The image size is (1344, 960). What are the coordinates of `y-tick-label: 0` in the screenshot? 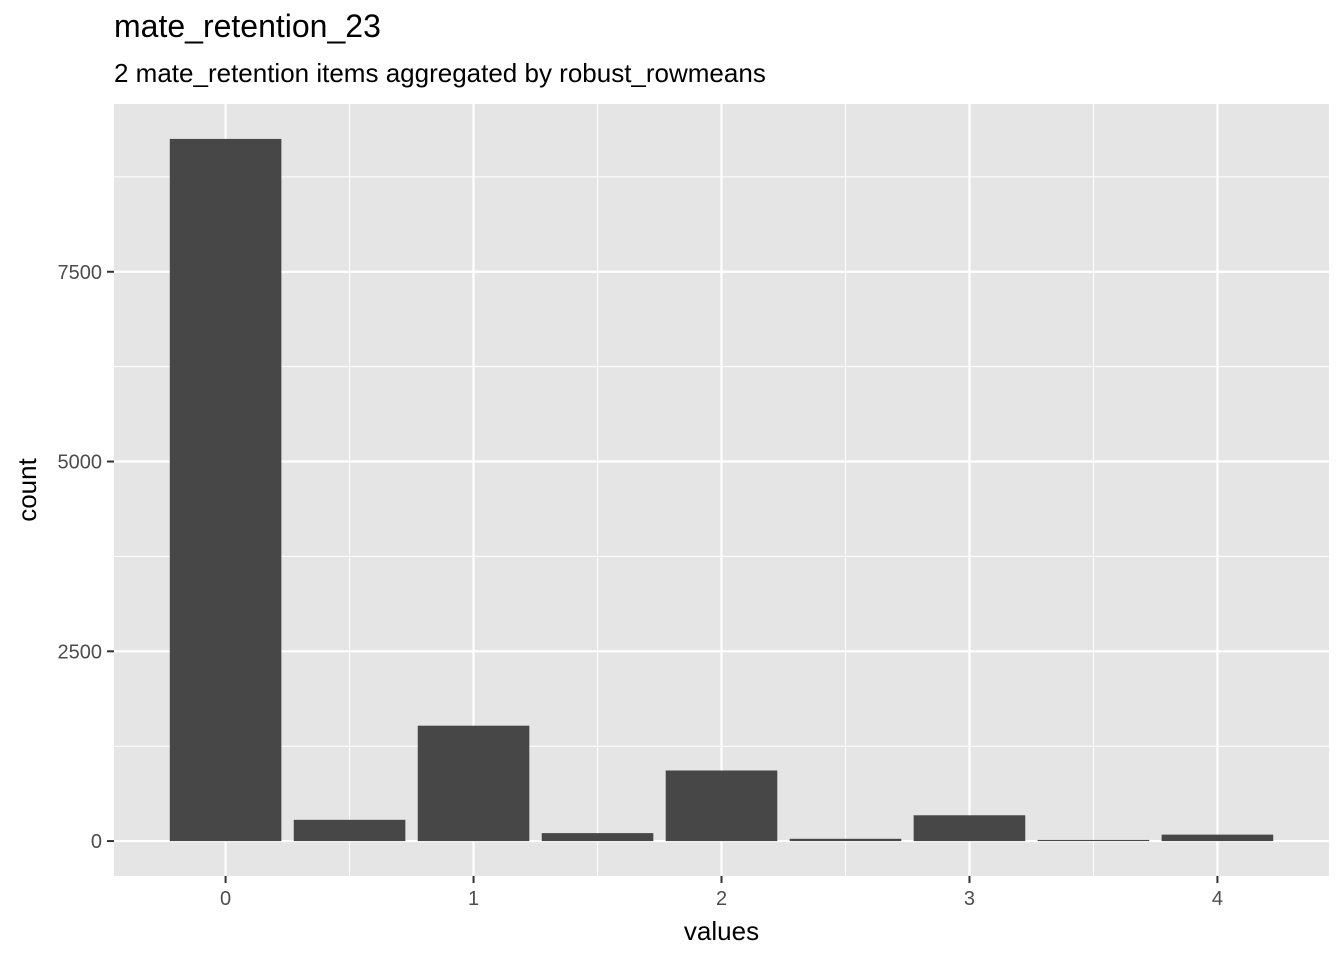 It's located at (96, 842).